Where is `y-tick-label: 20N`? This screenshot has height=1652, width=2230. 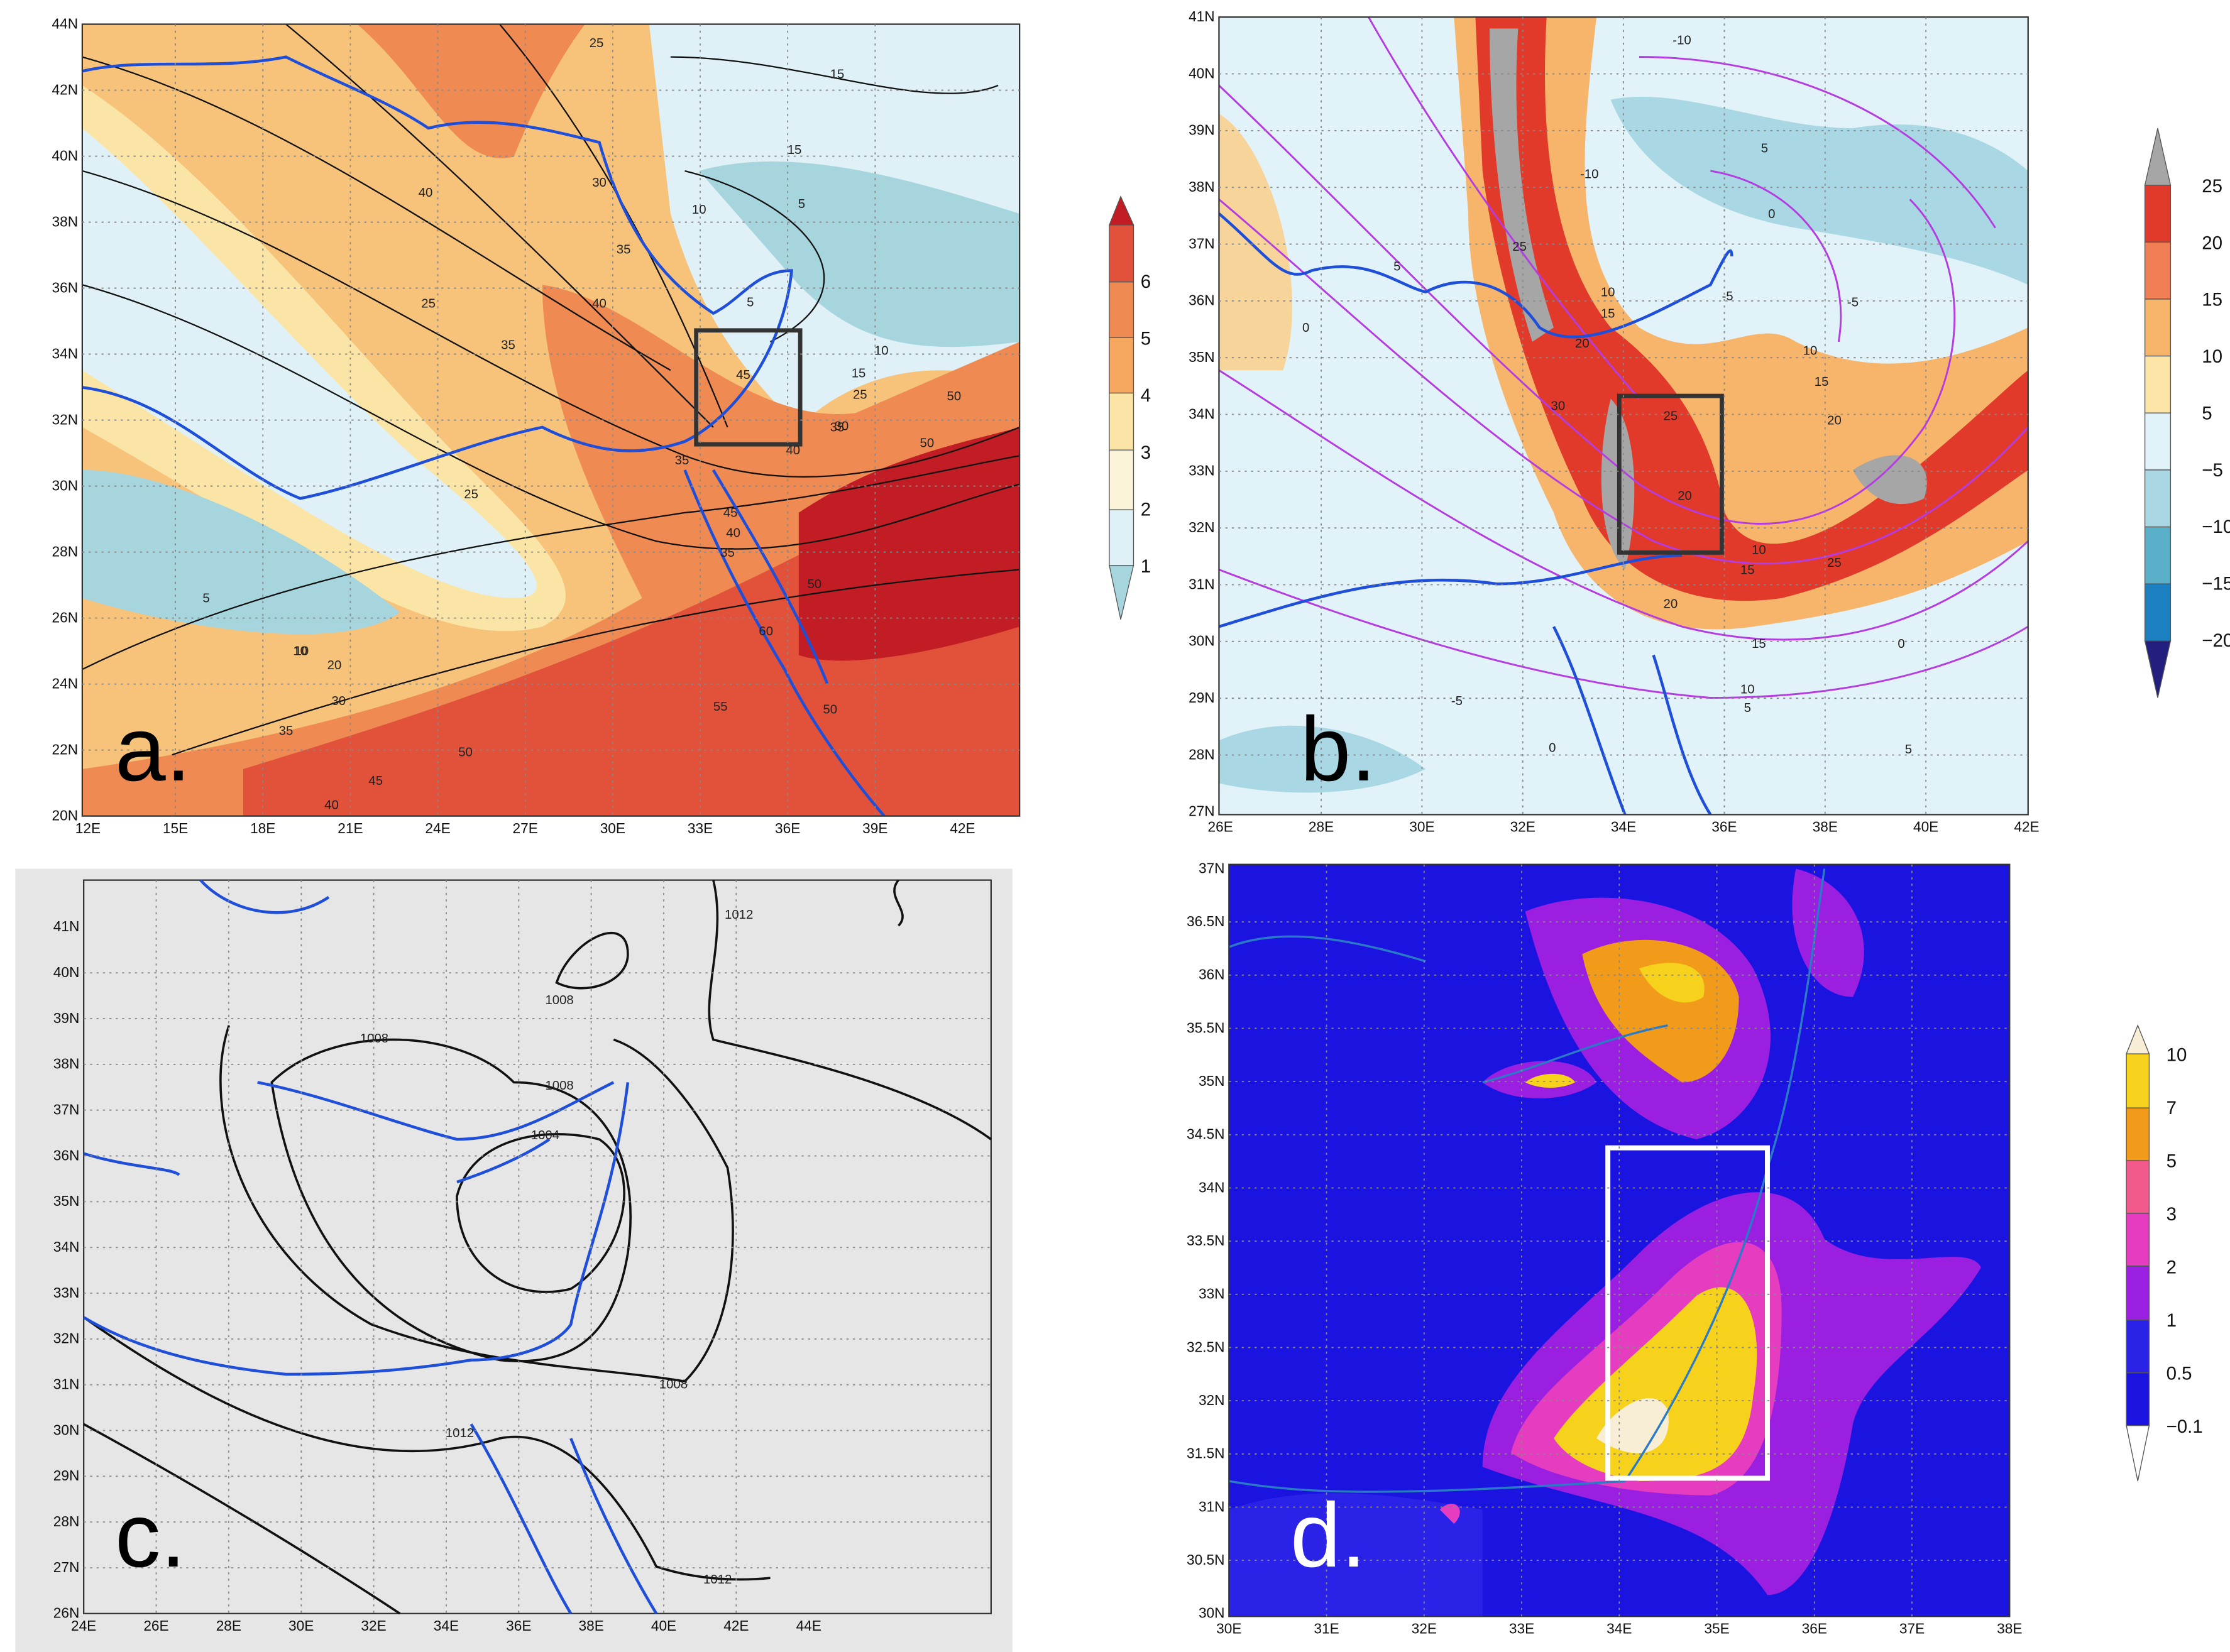 y-tick-label: 20N is located at coordinates (65, 815).